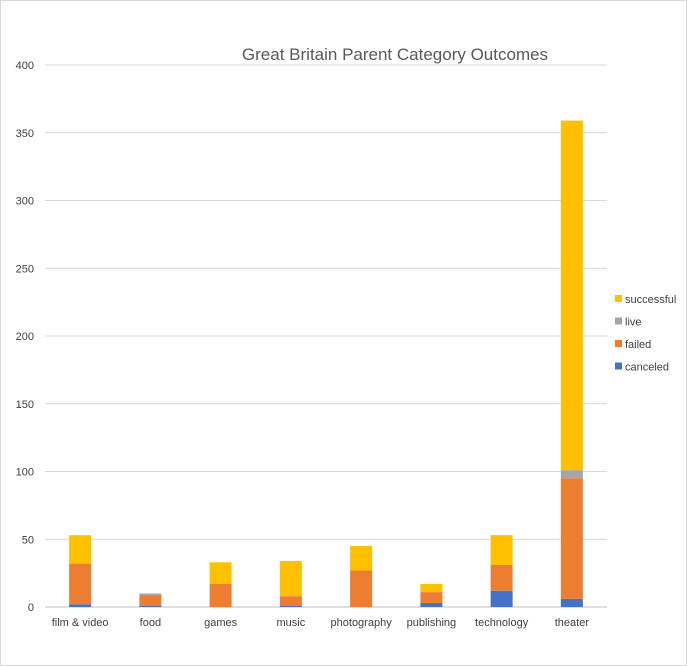 This screenshot has width=687, height=667. Describe the element at coordinates (28, 540) in the screenshot. I see `y-tick-label: 50` at that location.